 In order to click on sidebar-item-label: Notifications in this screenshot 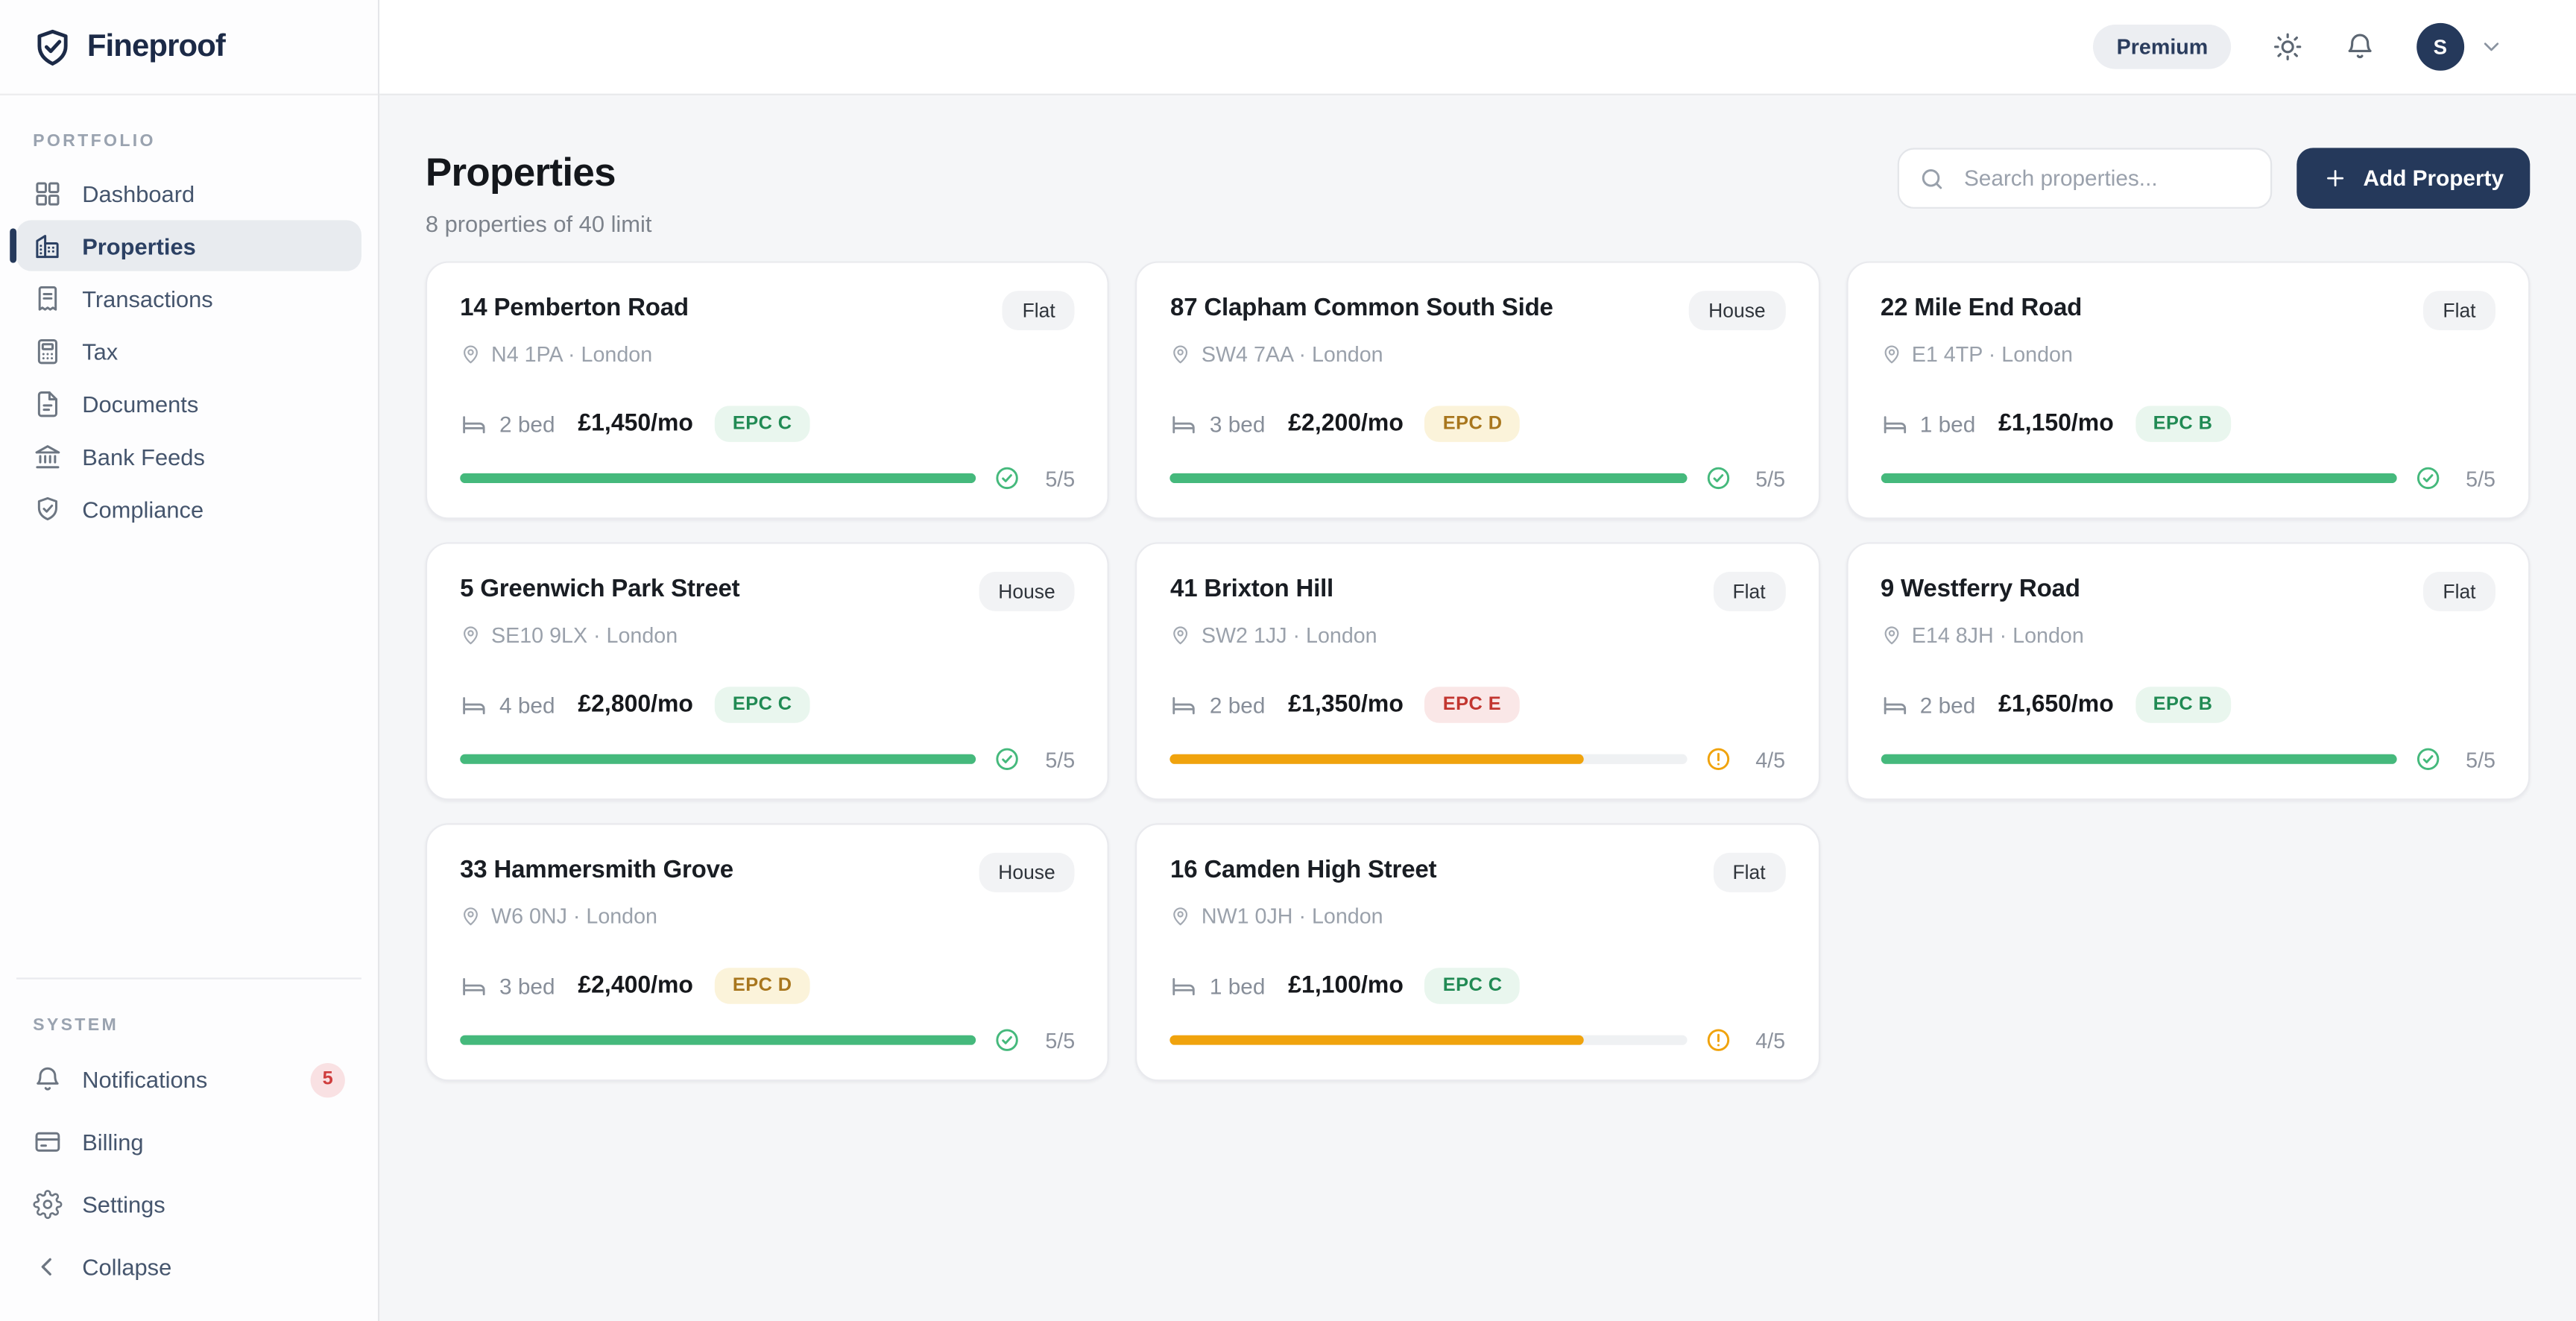, I will do `click(145, 1079)`.